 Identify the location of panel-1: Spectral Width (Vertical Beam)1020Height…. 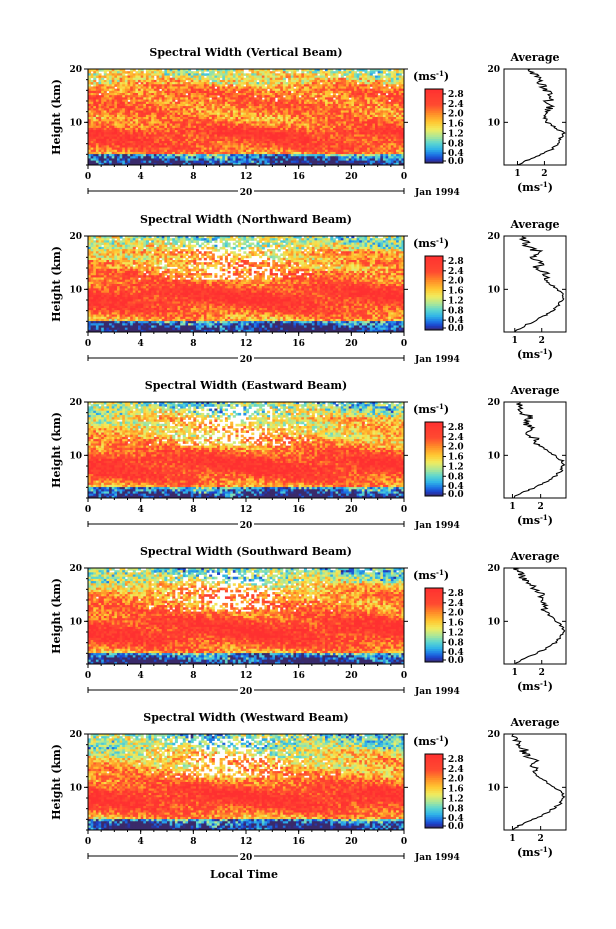
(308, 122).